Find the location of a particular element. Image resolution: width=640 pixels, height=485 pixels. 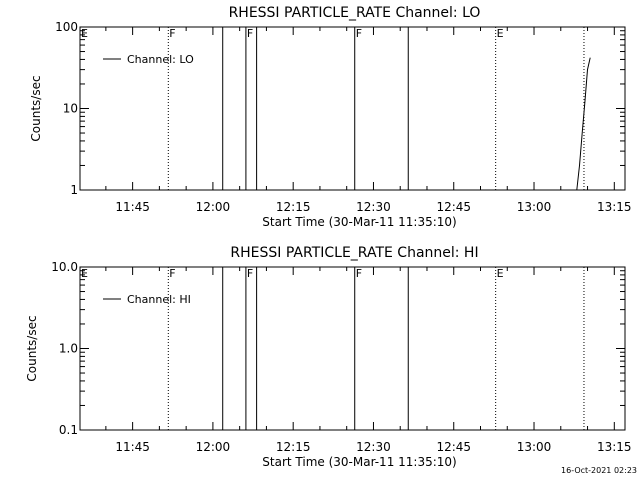

chart-title: RHESSI PARTICLE_RATE Channel: LO is located at coordinates (355, 13).